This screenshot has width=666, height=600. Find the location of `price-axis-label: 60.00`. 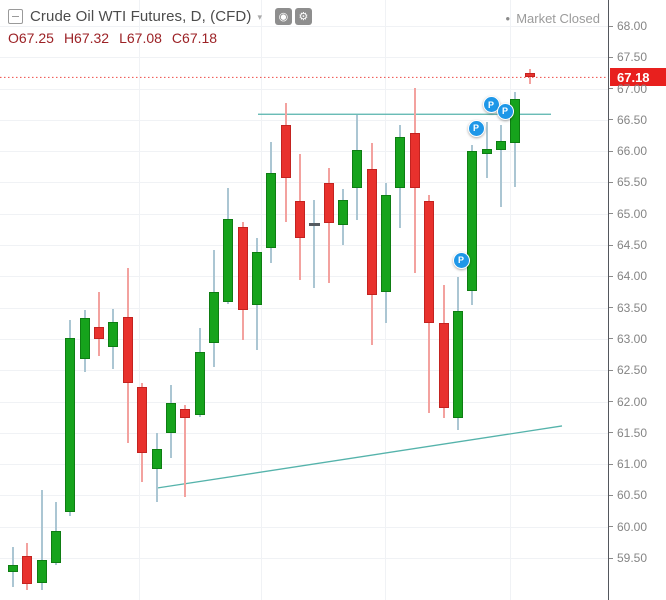

price-axis-label: 60.00 is located at coordinates (637, 527).